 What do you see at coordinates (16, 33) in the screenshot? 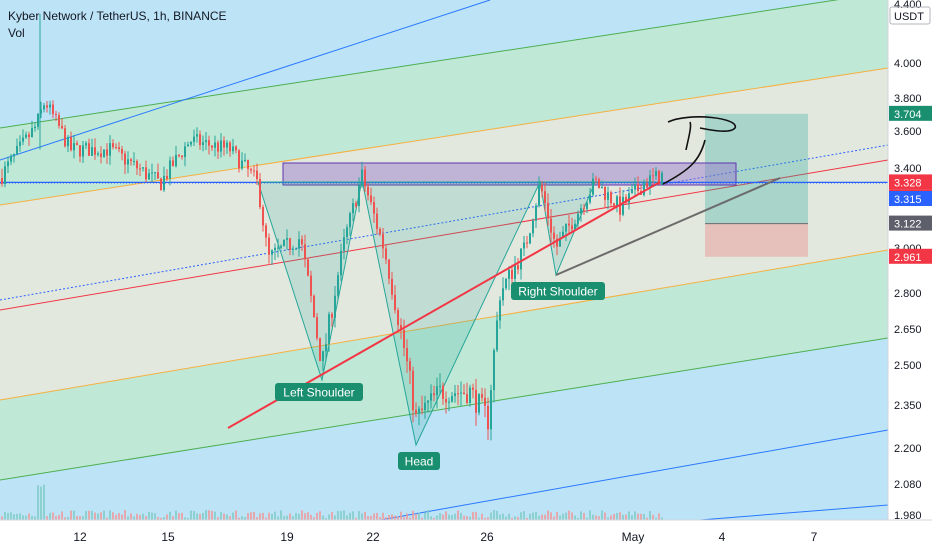
I see `volume-indicator-label: Vol` at bounding box center [16, 33].